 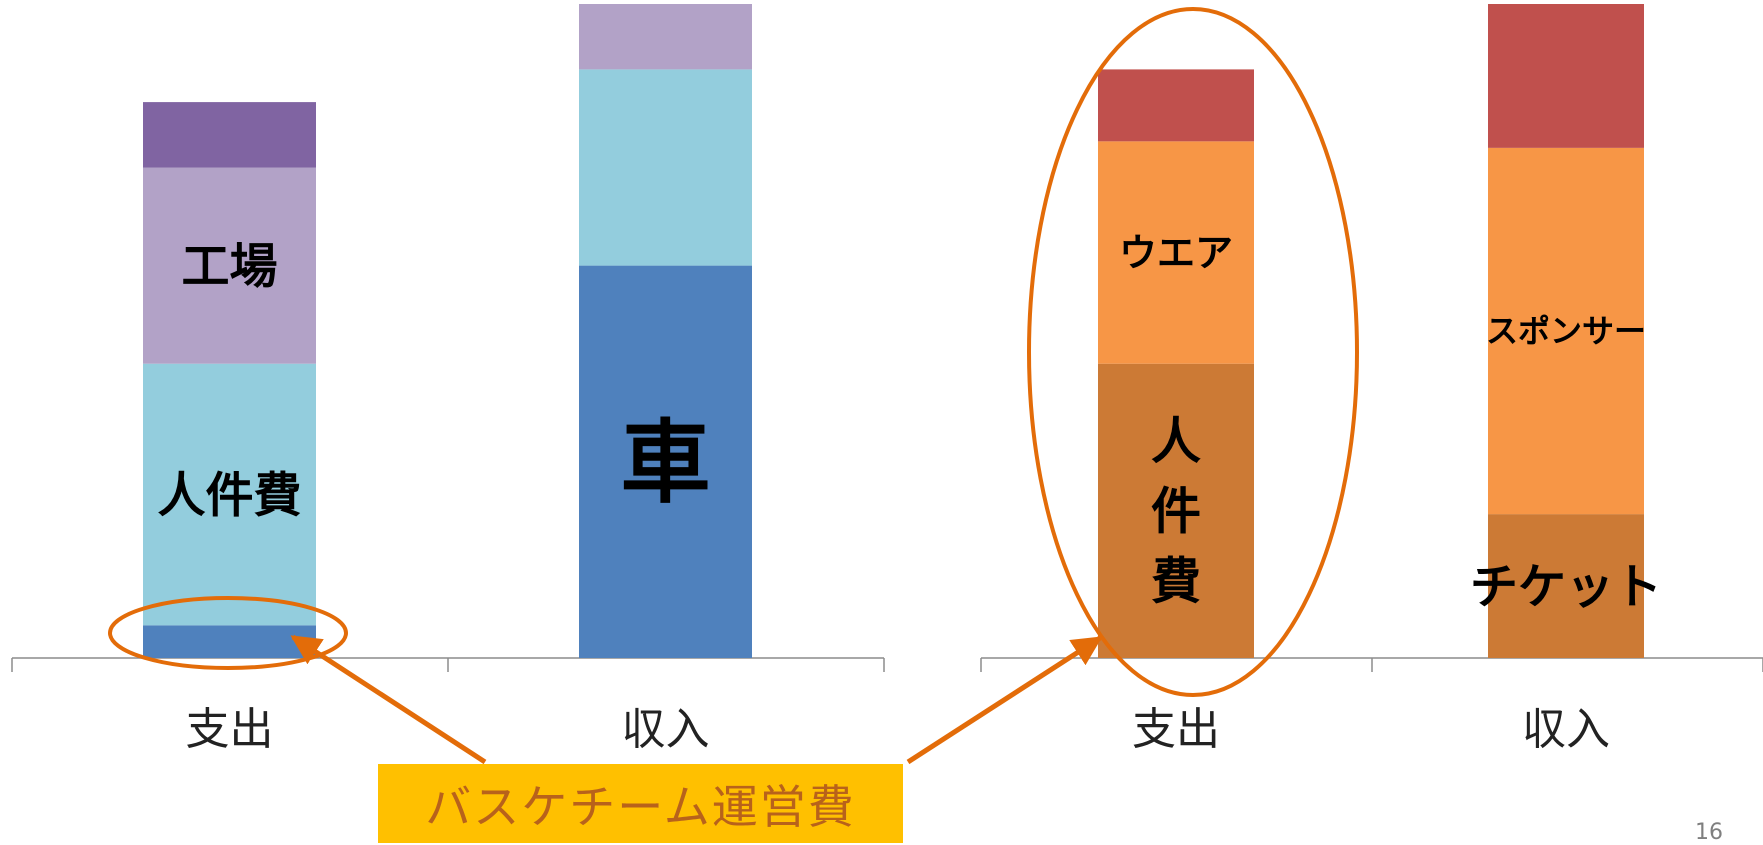 I want to click on arrow-to-large-ellipse, so click(x=1004, y=700).